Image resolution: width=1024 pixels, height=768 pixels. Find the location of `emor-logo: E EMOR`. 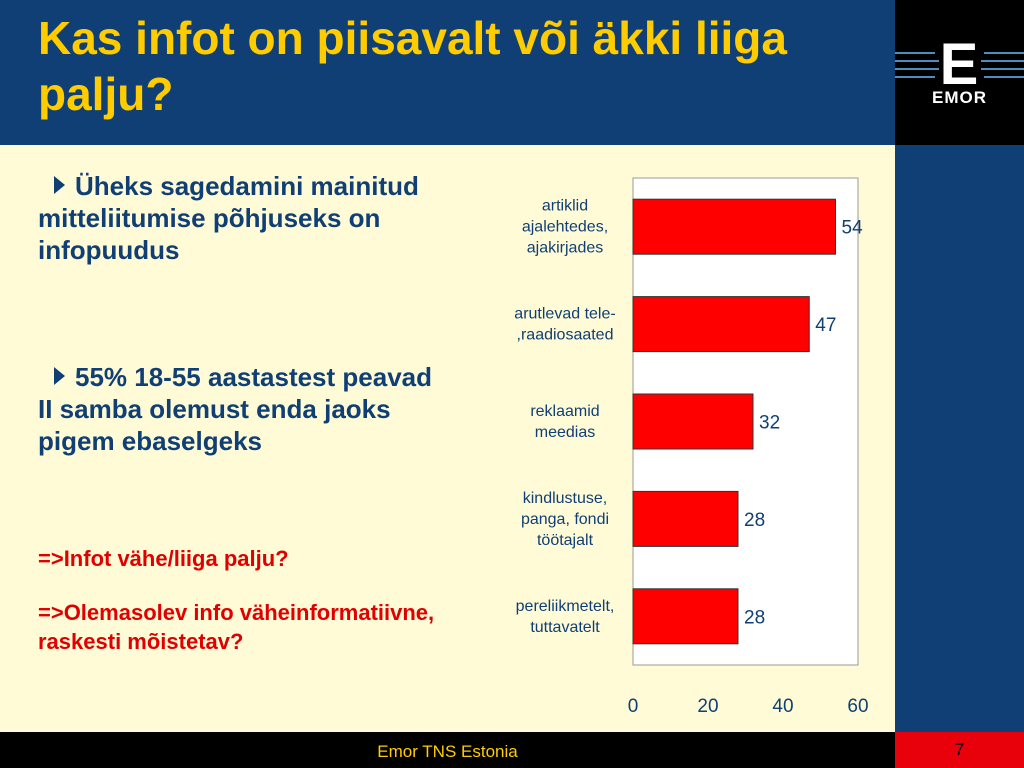

emor-logo: E EMOR is located at coordinates (959, 72).